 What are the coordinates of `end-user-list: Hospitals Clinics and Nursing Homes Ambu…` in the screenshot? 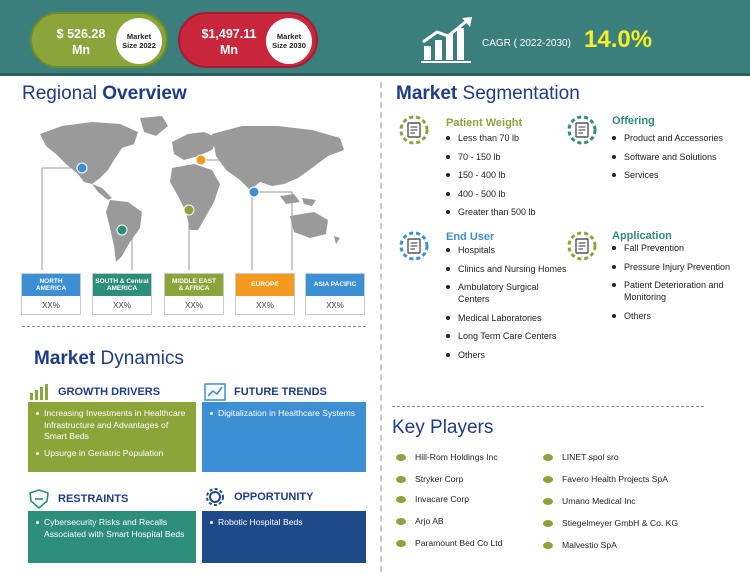 It's located at (508, 306).